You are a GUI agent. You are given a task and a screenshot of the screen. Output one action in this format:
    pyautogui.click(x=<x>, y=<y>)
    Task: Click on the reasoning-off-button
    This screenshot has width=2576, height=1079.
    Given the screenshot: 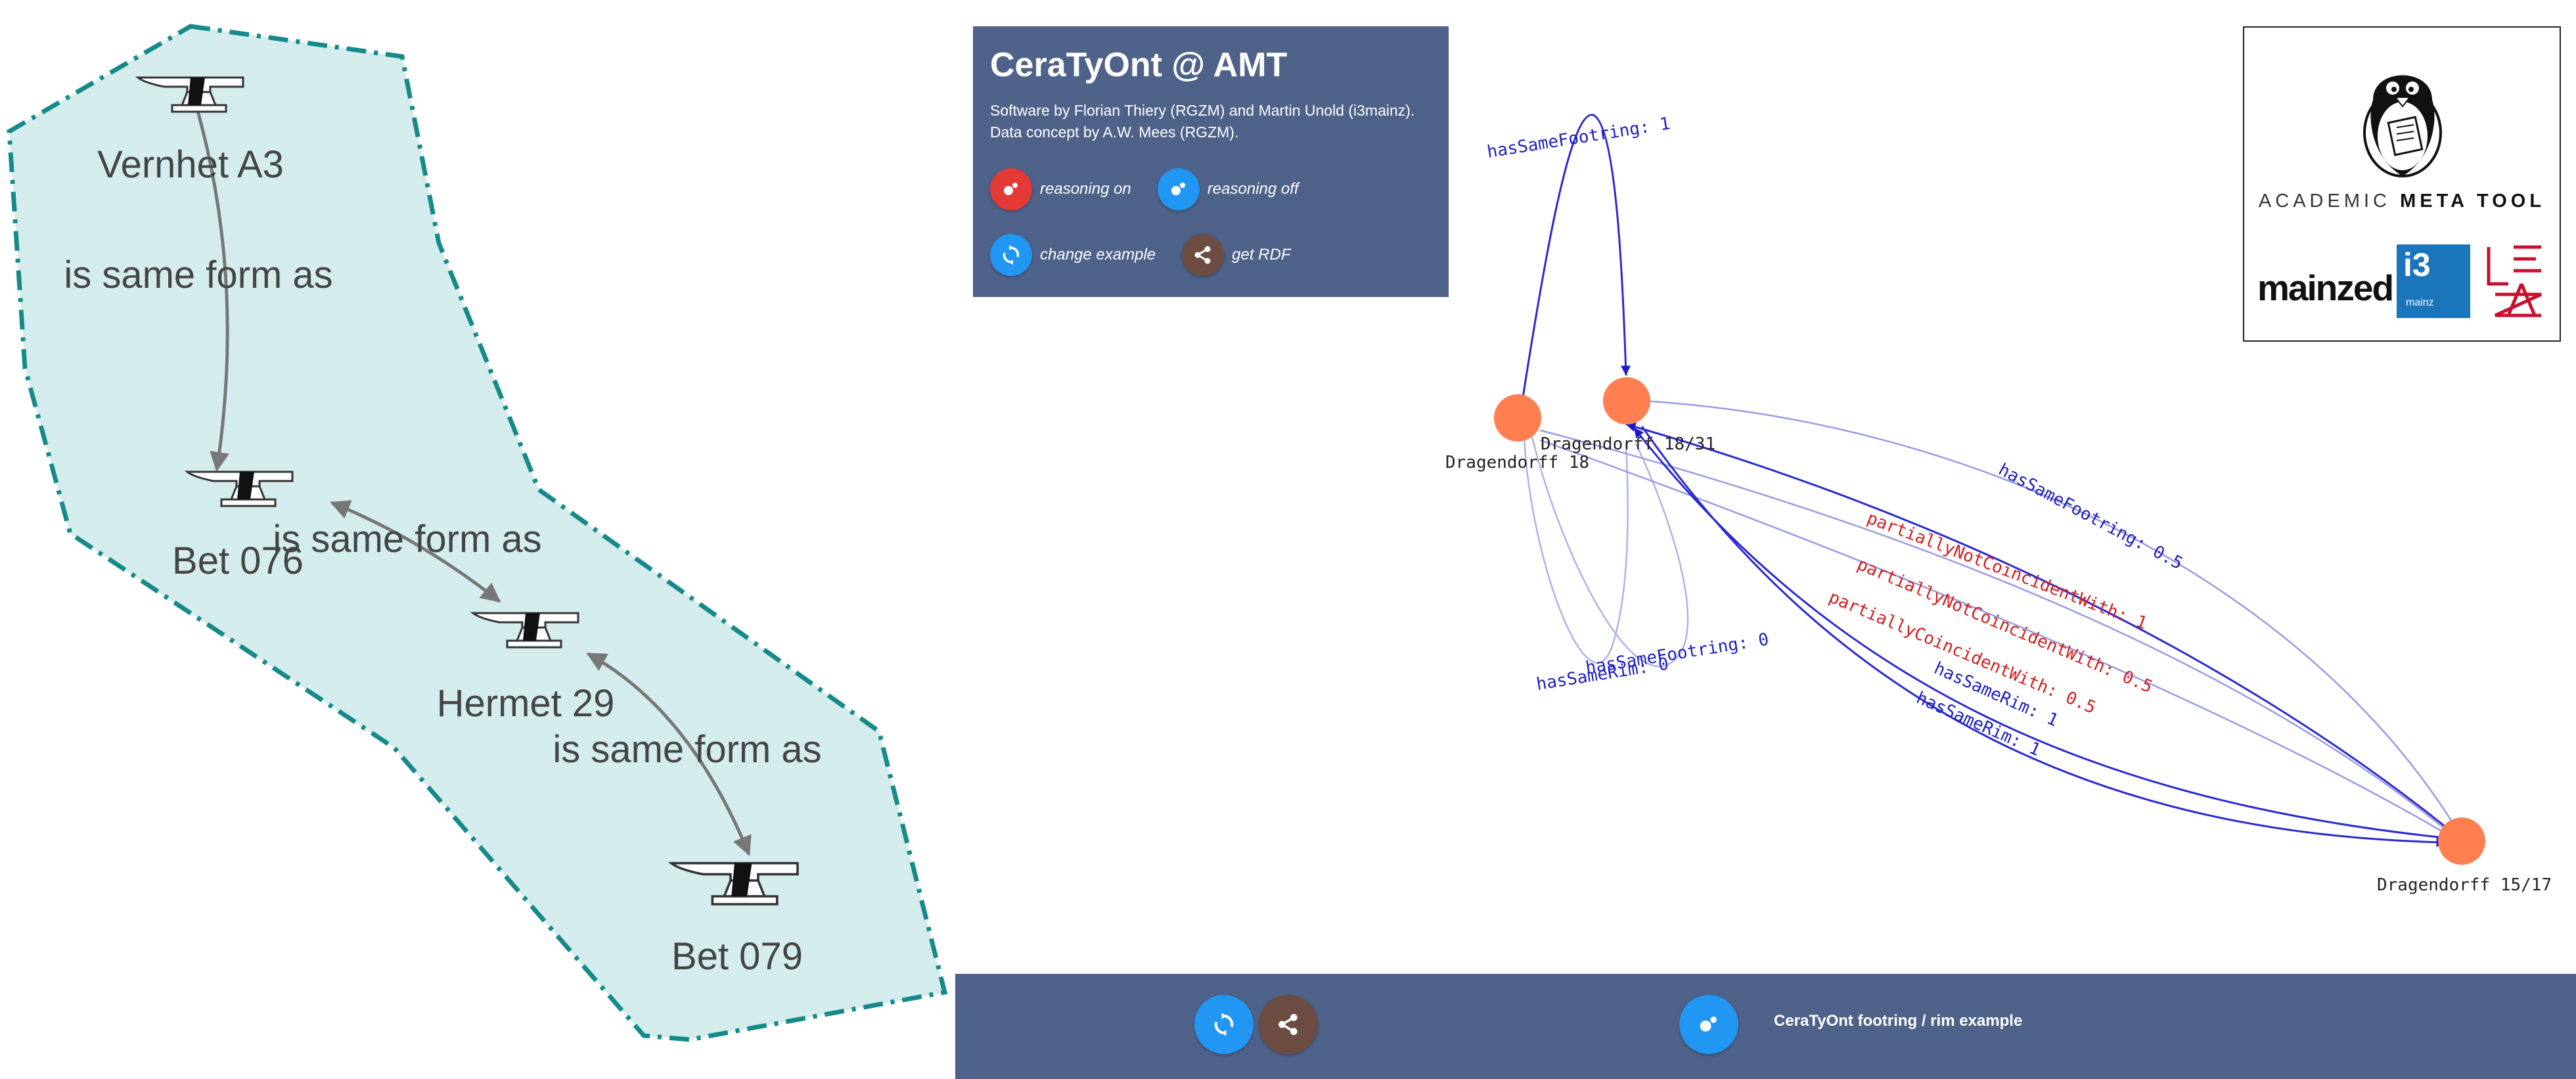 What is the action you would take?
    pyautogui.click(x=1178, y=189)
    